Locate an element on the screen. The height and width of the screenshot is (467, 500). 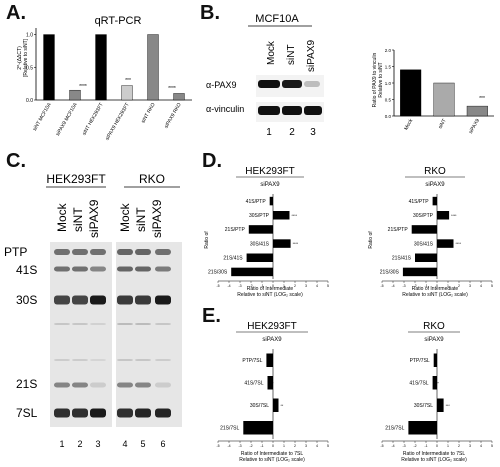
panel-d-rko-xtick: -5 is located at coordinates (381, 286).